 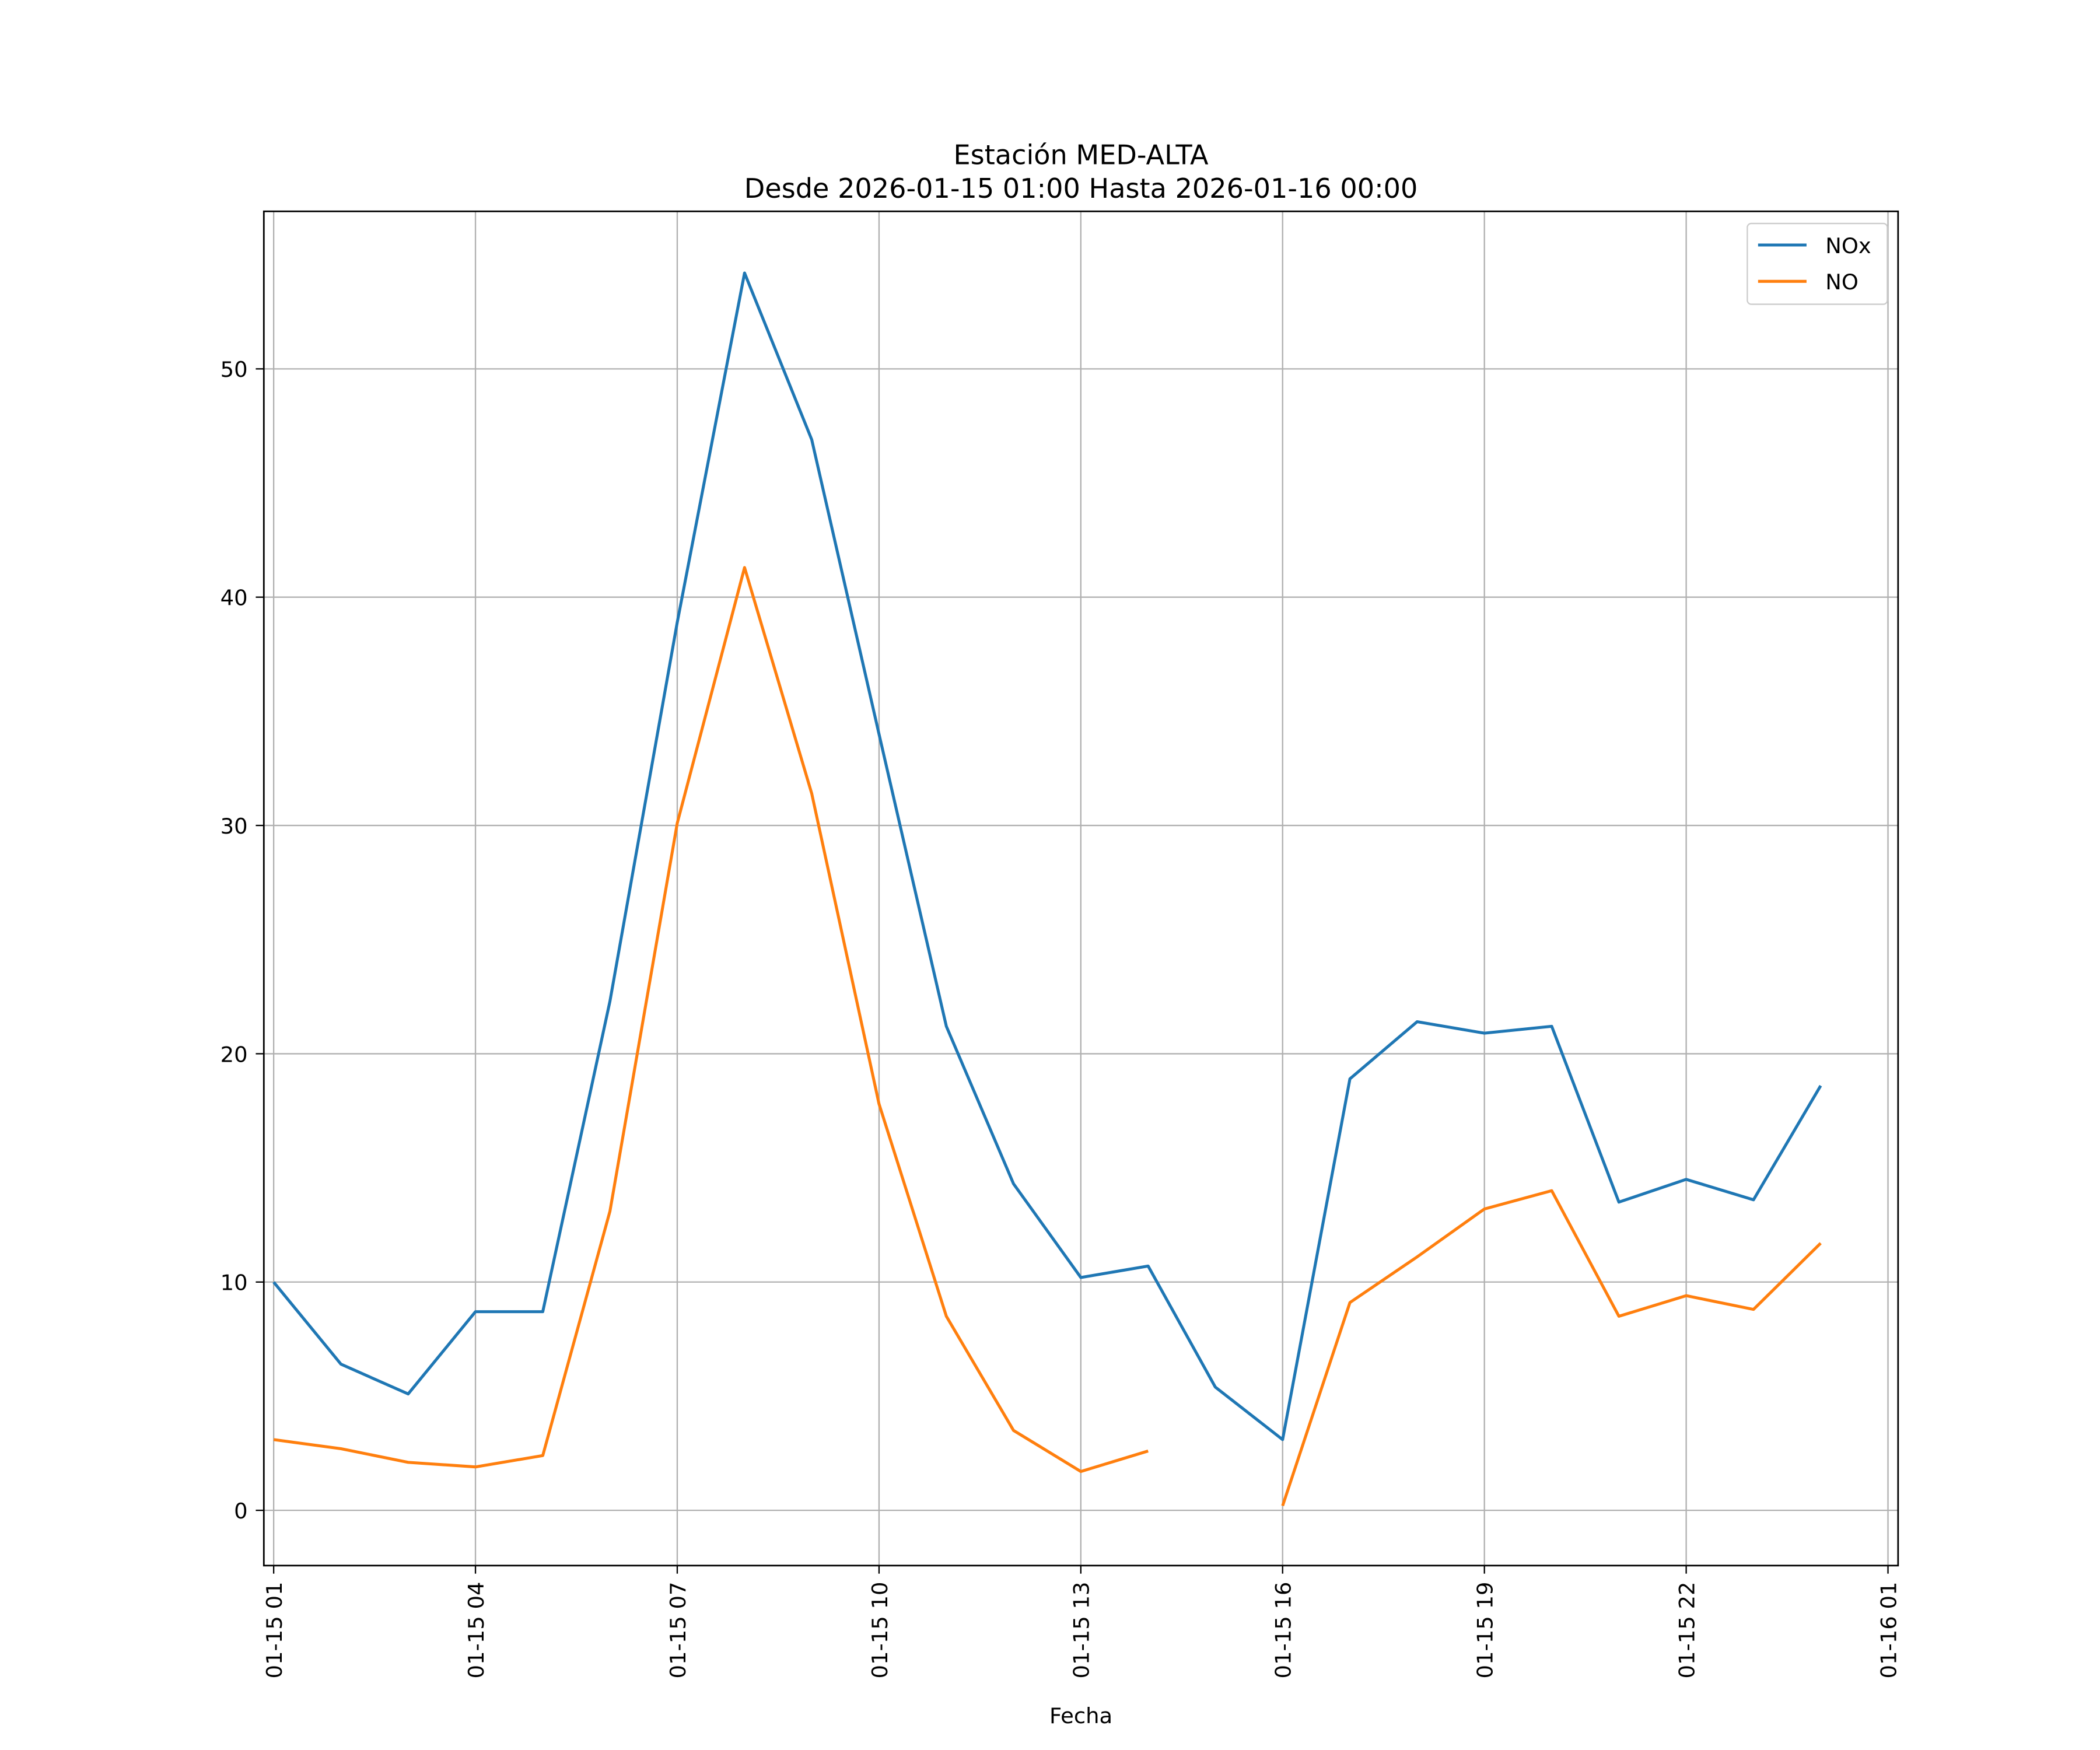 What do you see at coordinates (234, 827) in the screenshot?
I see `y-tick-label: 30` at bounding box center [234, 827].